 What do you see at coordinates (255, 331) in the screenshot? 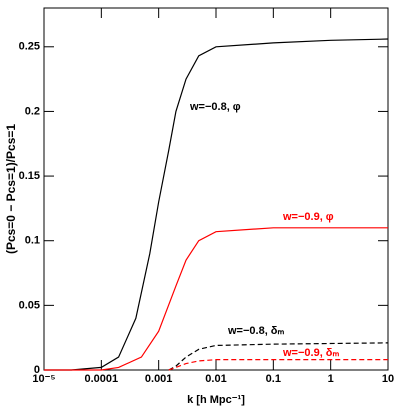
I see `series-label: w=−0.8, δₘ` at bounding box center [255, 331].